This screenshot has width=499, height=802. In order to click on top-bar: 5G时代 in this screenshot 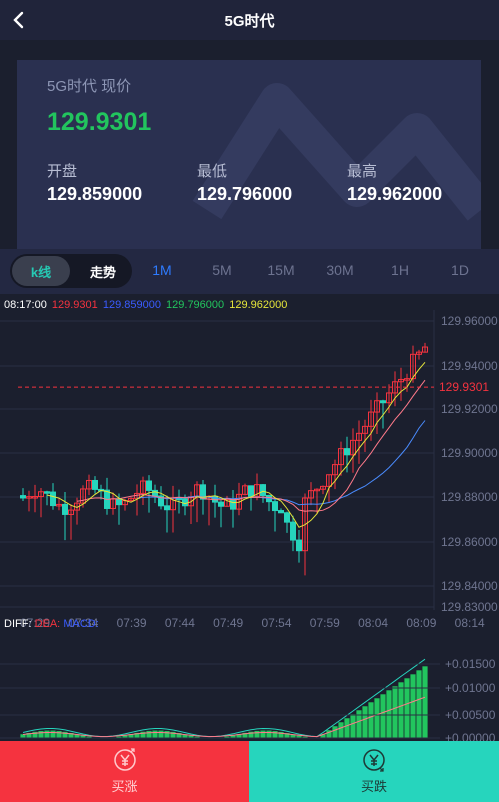, I will do `click(249, 20)`.